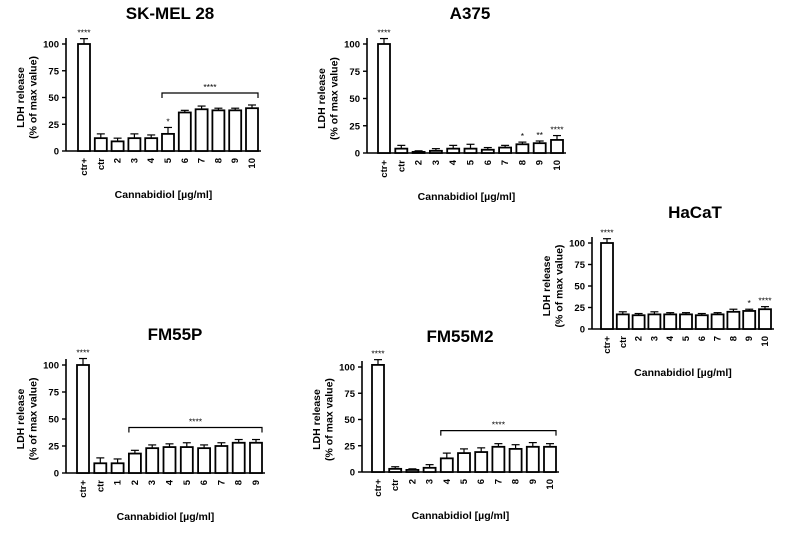  What do you see at coordinates (539, 135) in the screenshot?
I see `significance-label: **` at bounding box center [539, 135].